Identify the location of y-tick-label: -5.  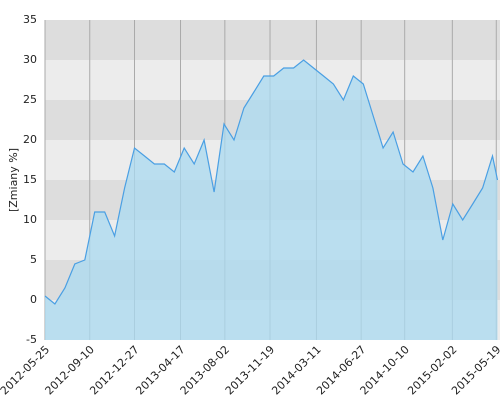
(31, 339).